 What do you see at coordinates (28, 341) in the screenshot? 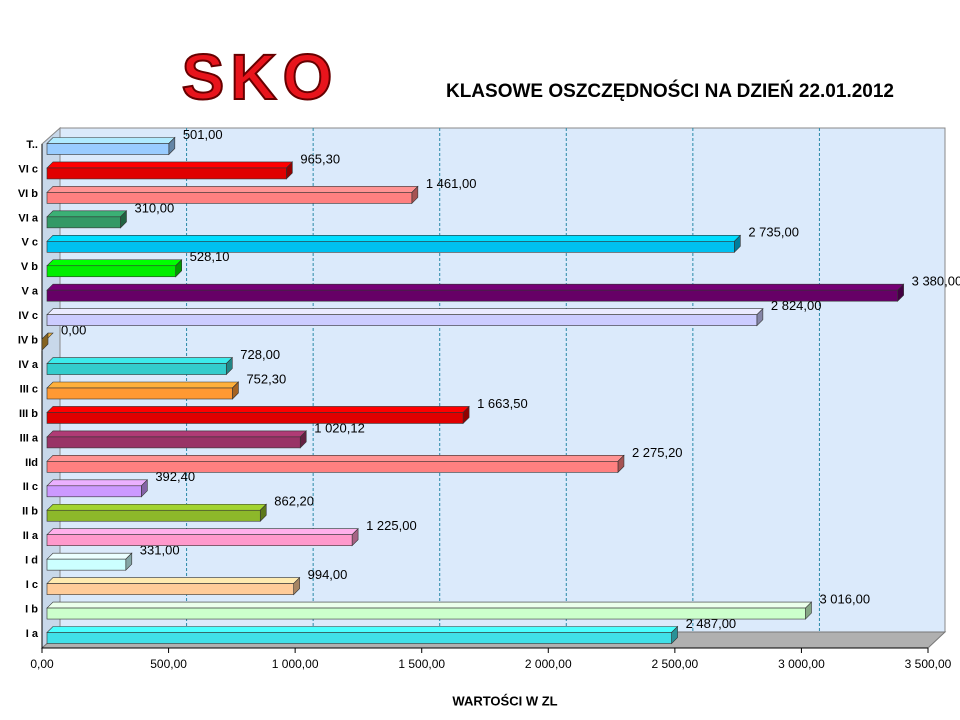
I see `y-tick-label: IV b` at bounding box center [28, 341].